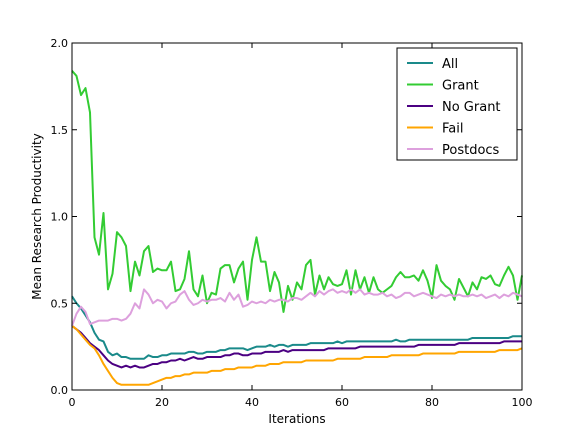 The height and width of the screenshot is (434, 580). Describe the element at coordinates (450, 64) in the screenshot. I see `legend-label: All` at that location.